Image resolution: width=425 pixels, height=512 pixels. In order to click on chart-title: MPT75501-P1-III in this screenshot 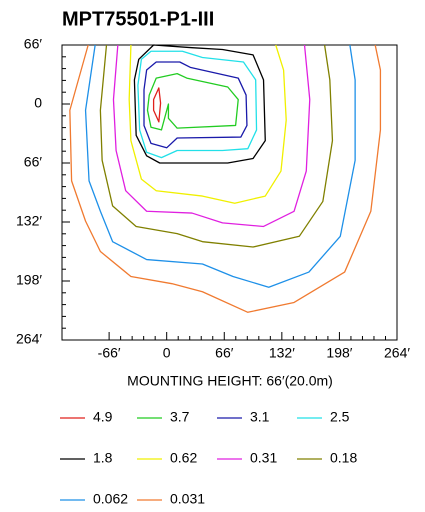, I will do `click(138, 19)`.